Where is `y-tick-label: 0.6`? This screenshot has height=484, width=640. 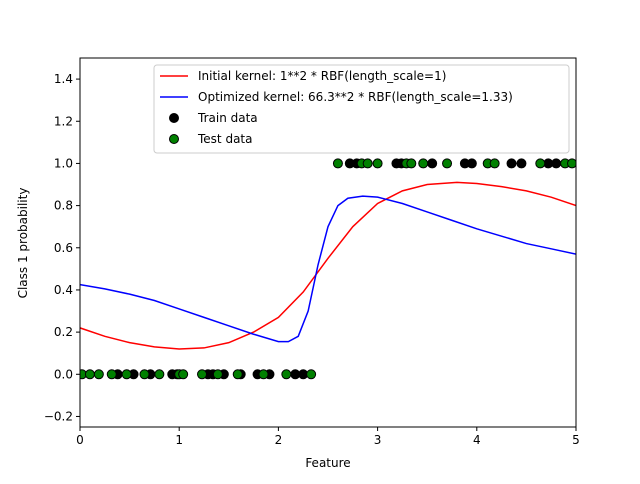 y-tick-label: 0.6 is located at coordinates (63, 248).